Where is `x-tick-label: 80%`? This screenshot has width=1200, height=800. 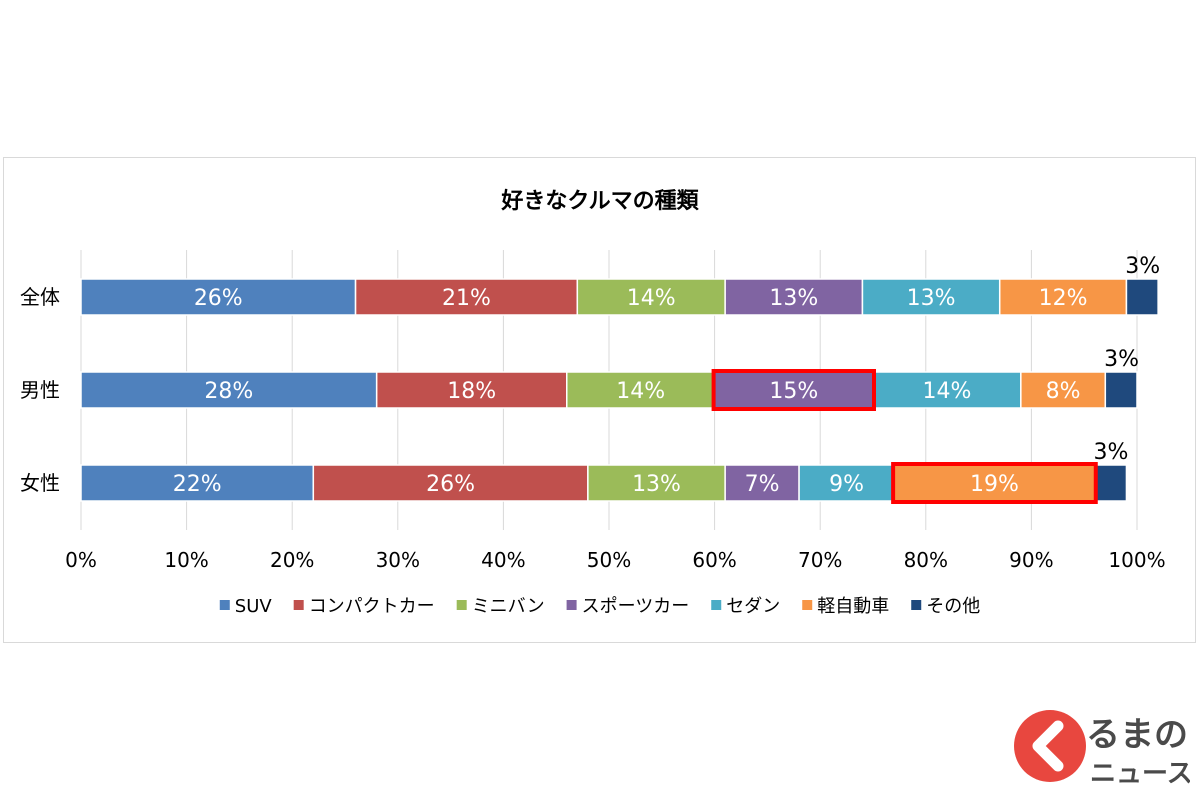
x-tick-label: 80% is located at coordinates (926, 560).